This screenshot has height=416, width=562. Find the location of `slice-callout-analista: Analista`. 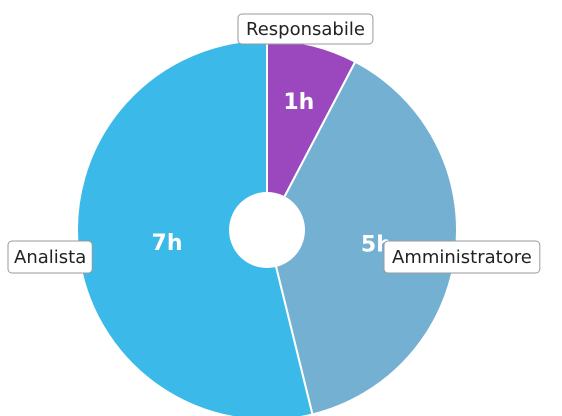

slice-callout-analista: Analista is located at coordinates (50, 257).